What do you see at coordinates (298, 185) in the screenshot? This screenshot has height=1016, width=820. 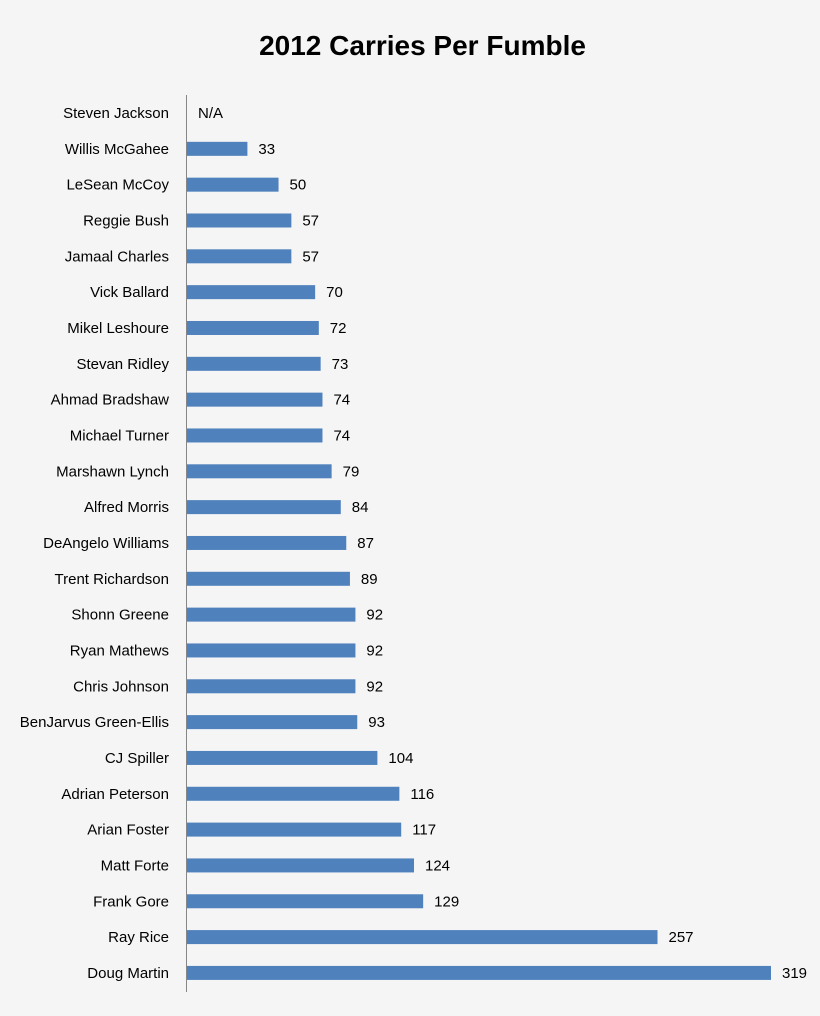 I see `value-label: 50` at bounding box center [298, 185].